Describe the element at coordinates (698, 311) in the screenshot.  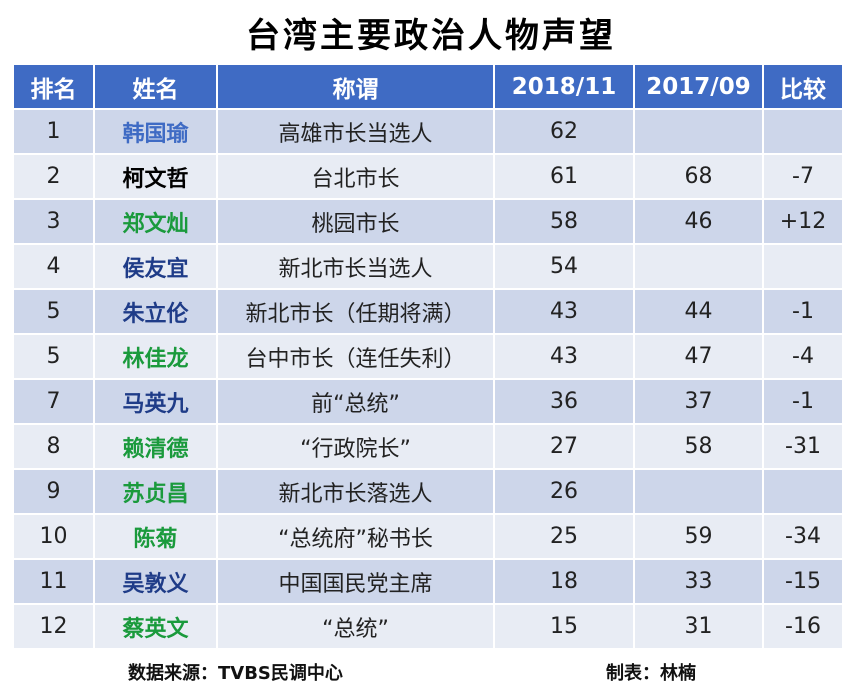
I see `cell-2017: 44` at that location.